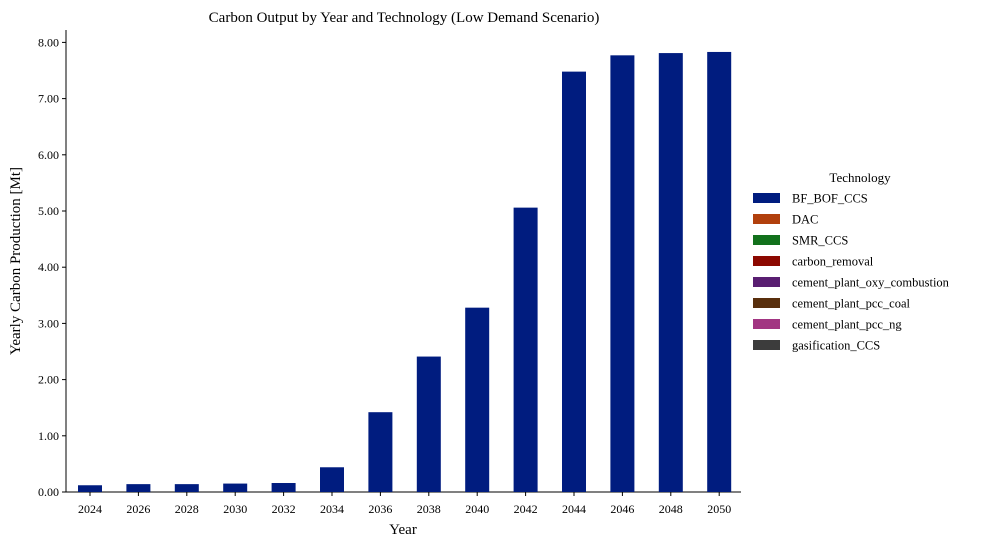 This screenshot has width=982, height=547. Describe the element at coordinates (851, 304) in the screenshot. I see `legend-label-cement_plant_pcc_coal: cement_plant_pcc_coal` at that location.